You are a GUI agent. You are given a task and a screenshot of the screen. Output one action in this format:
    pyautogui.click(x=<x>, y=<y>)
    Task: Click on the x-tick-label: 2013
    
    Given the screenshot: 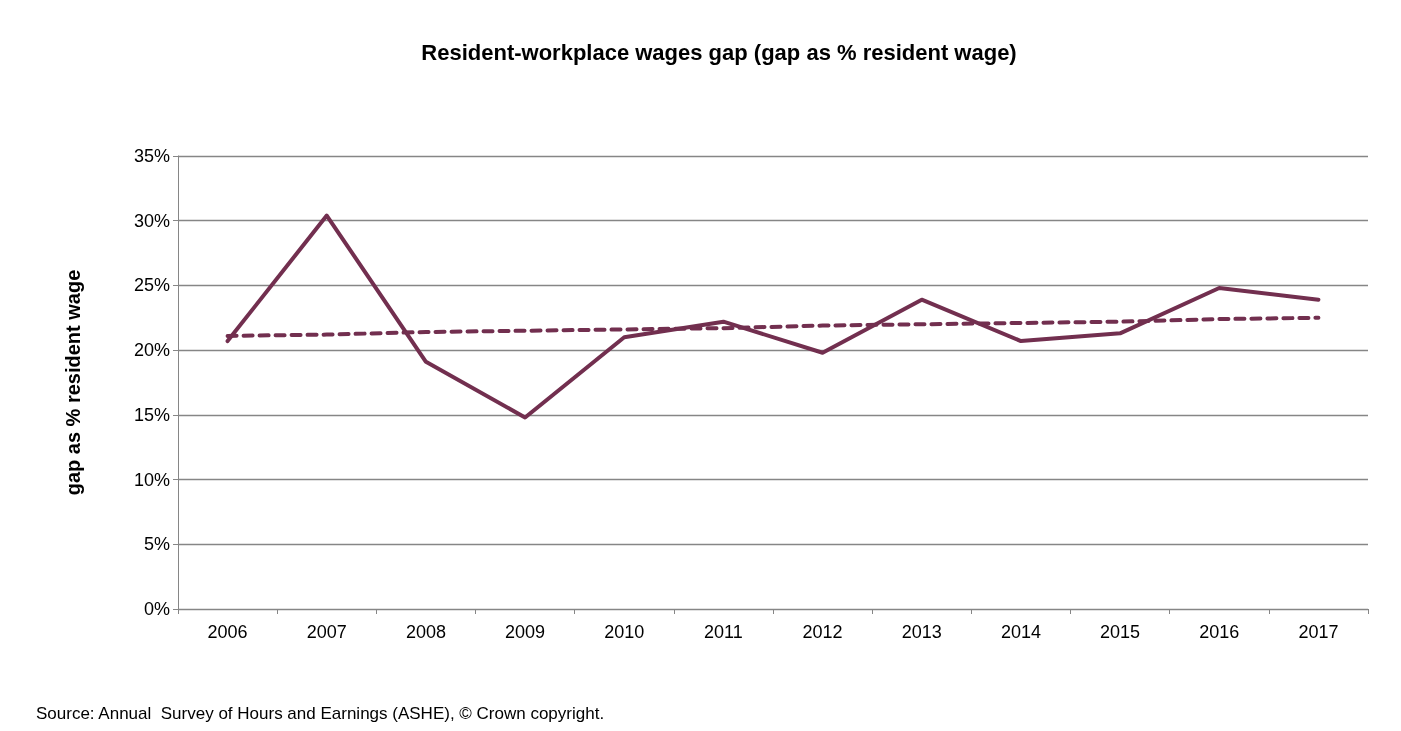 What is the action you would take?
    pyautogui.click(x=921, y=632)
    